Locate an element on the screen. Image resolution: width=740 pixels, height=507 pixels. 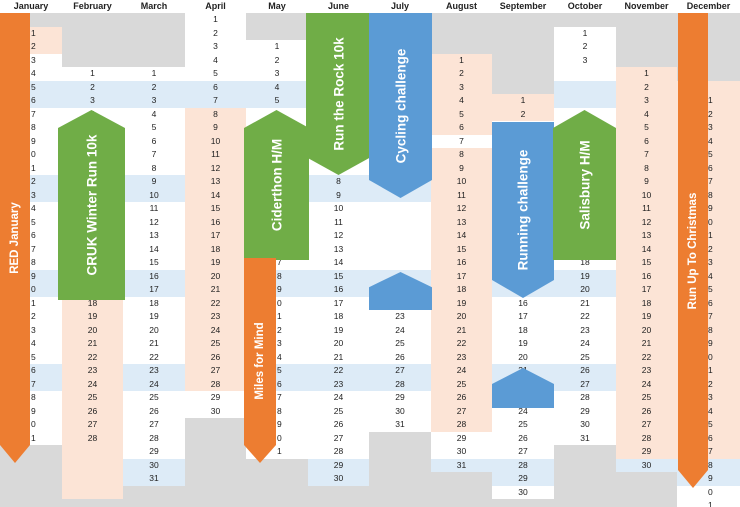
day-9-partial: 9 is located at coordinates (710, 208).